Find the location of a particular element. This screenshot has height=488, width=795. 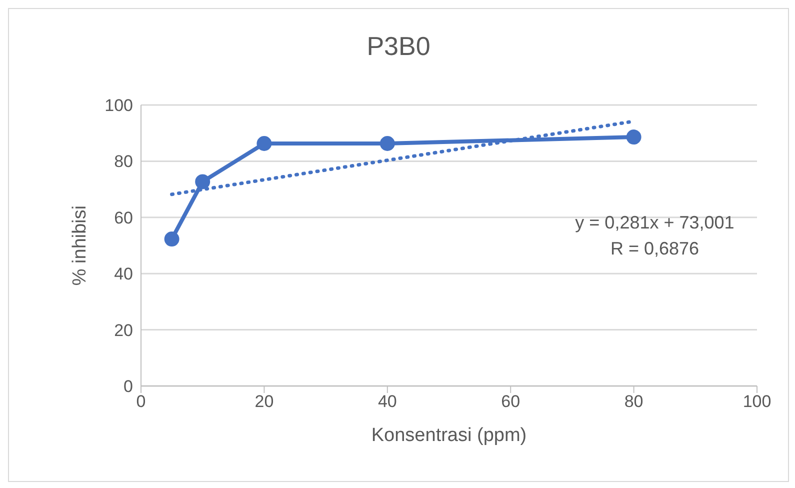

x-axis-title: Konsentrasi (ppm) is located at coordinates (449, 435).